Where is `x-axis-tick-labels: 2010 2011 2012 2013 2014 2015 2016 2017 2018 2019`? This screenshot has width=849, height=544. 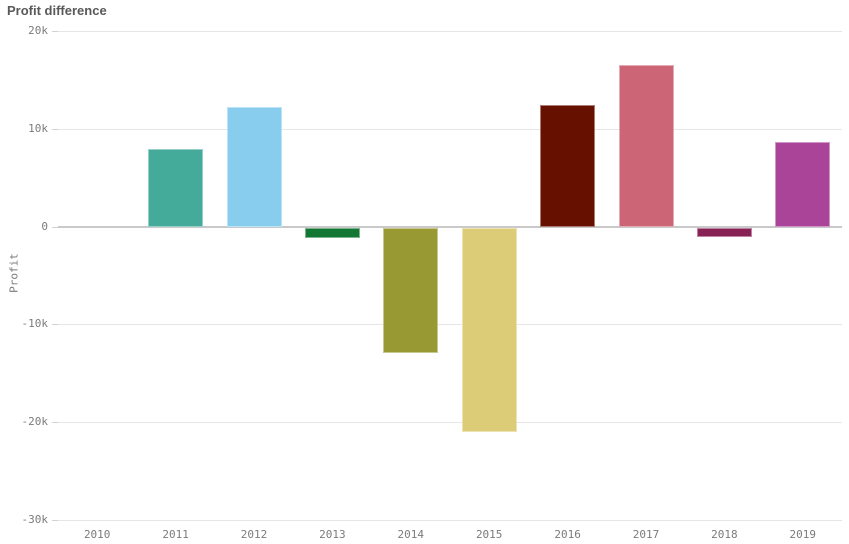
x-axis-tick-labels: 2010 2011 2012 2013 2014 2015 2016 2017 2018 2019 is located at coordinates (450, 535).